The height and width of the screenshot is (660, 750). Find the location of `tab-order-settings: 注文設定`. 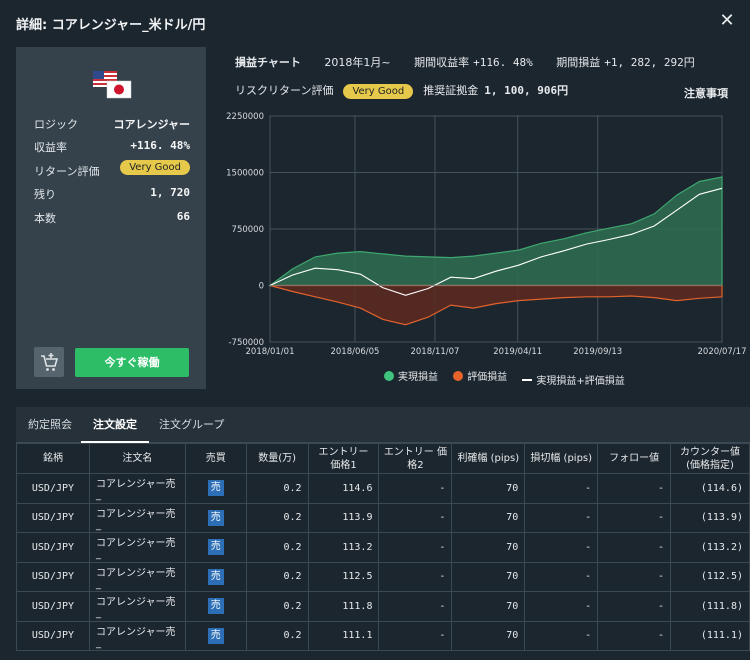

tab-order-settings: 注文設定 is located at coordinates (115, 425).